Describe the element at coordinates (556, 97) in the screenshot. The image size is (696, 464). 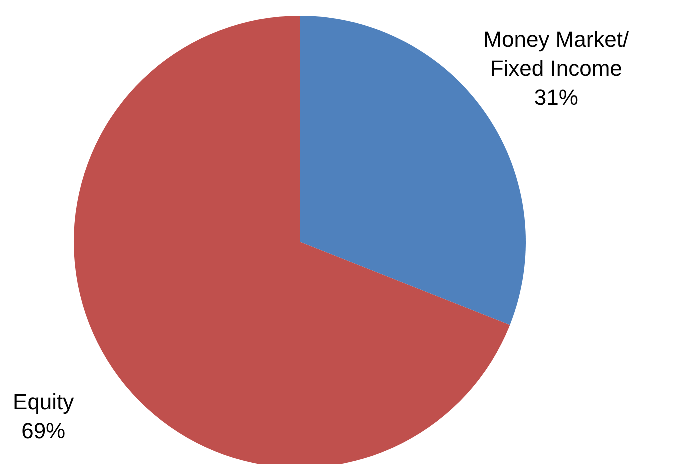
I see `data-label: 31%` at that location.